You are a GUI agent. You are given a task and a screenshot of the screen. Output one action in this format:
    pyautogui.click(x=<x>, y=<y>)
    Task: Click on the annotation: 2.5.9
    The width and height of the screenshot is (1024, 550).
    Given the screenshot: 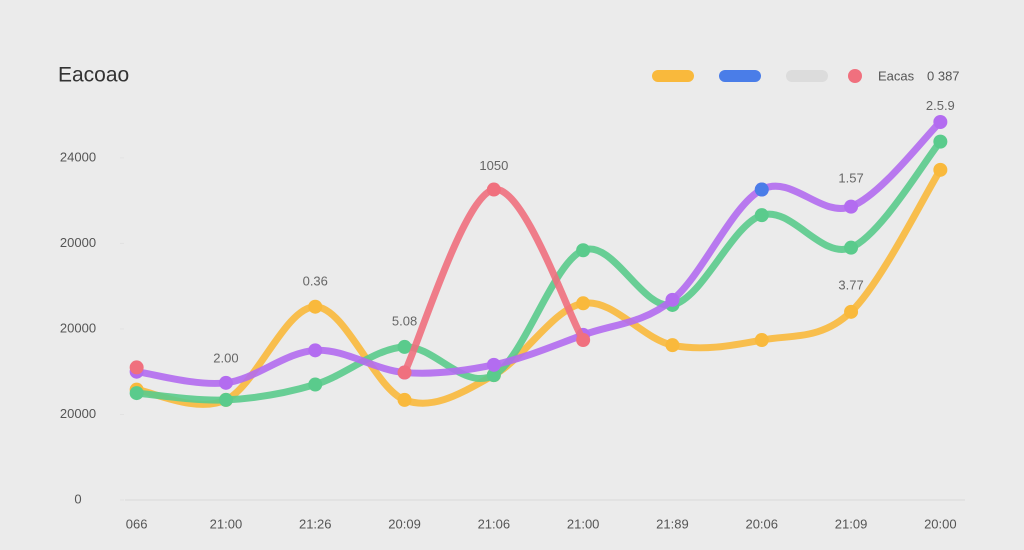 What is the action you would take?
    pyautogui.click(x=940, y=105)
    